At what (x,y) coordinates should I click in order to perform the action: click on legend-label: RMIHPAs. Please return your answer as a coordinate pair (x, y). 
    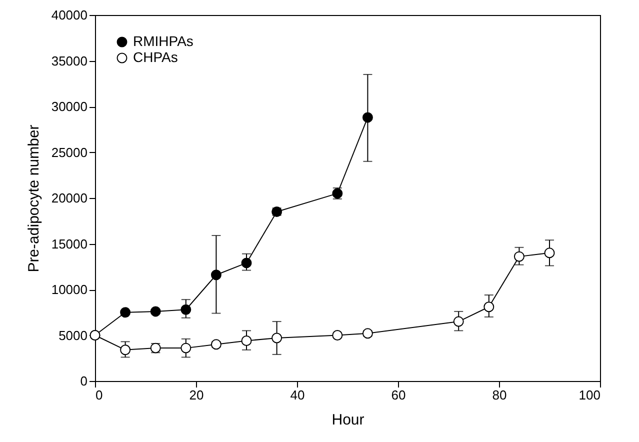
    Looking at the image, I should click on (163, 41).